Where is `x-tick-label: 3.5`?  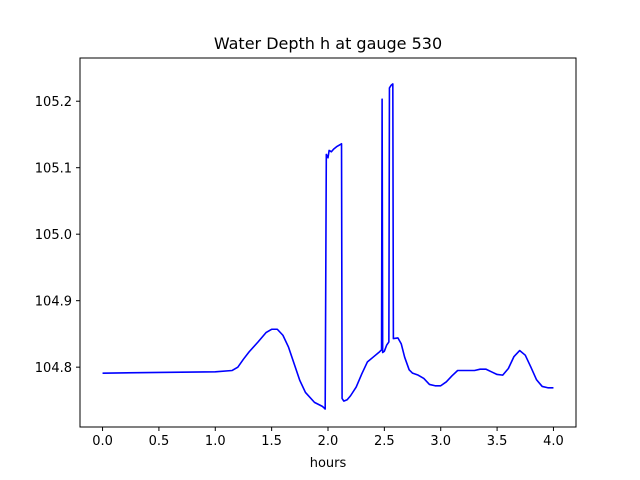
x-tick-label: 3.5 is located at coordinates (497, 441).